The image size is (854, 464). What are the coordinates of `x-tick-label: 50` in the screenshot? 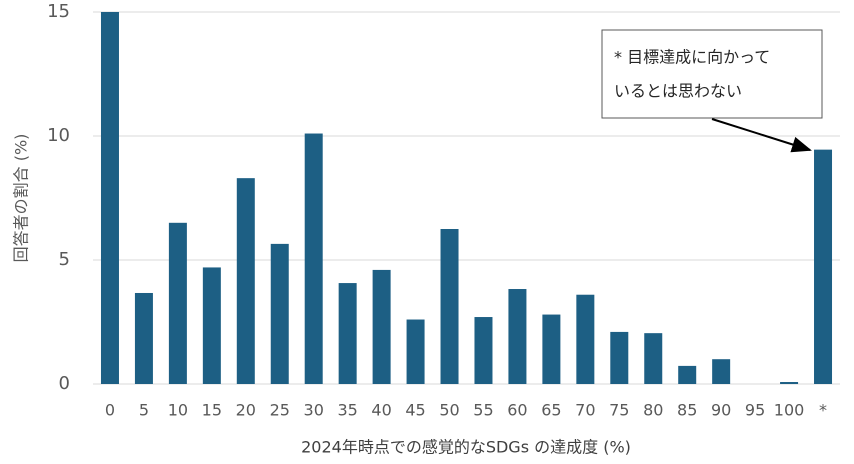 It's located at (449, 410).